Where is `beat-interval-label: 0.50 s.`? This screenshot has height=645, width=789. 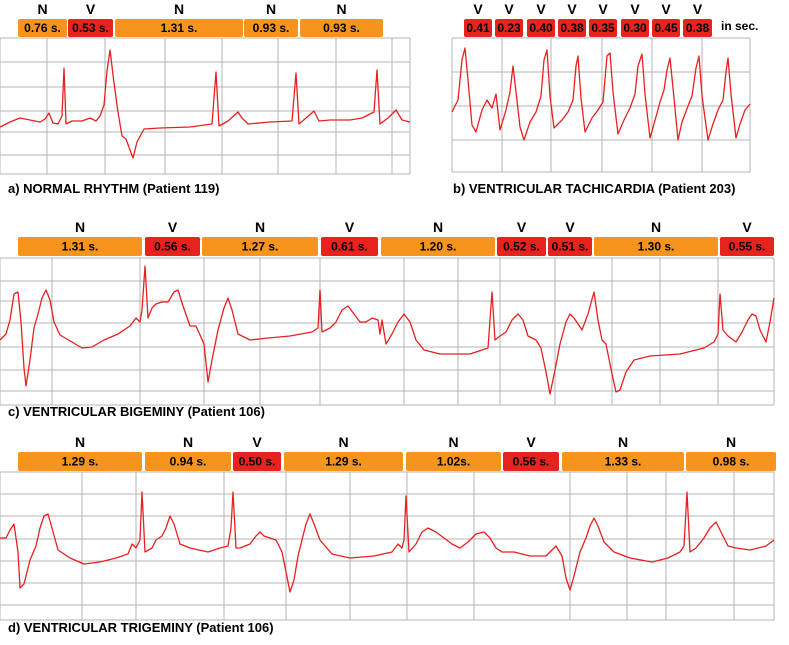
beat-interval-label: 0.50 s. is located at coordinates (257, 462).